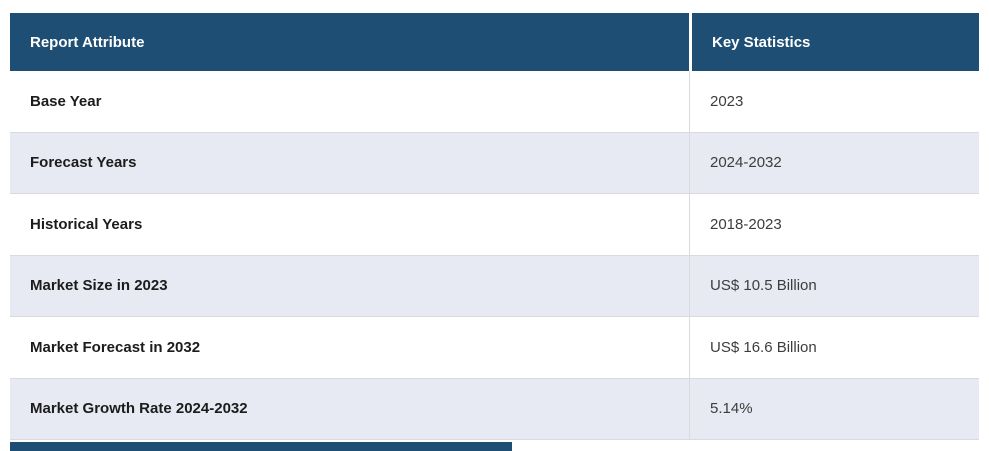  What do you see at coordinates (834, 162) in the screenshot?
I see `value-cell: 2024-2032` at bounding box center [834, 162].